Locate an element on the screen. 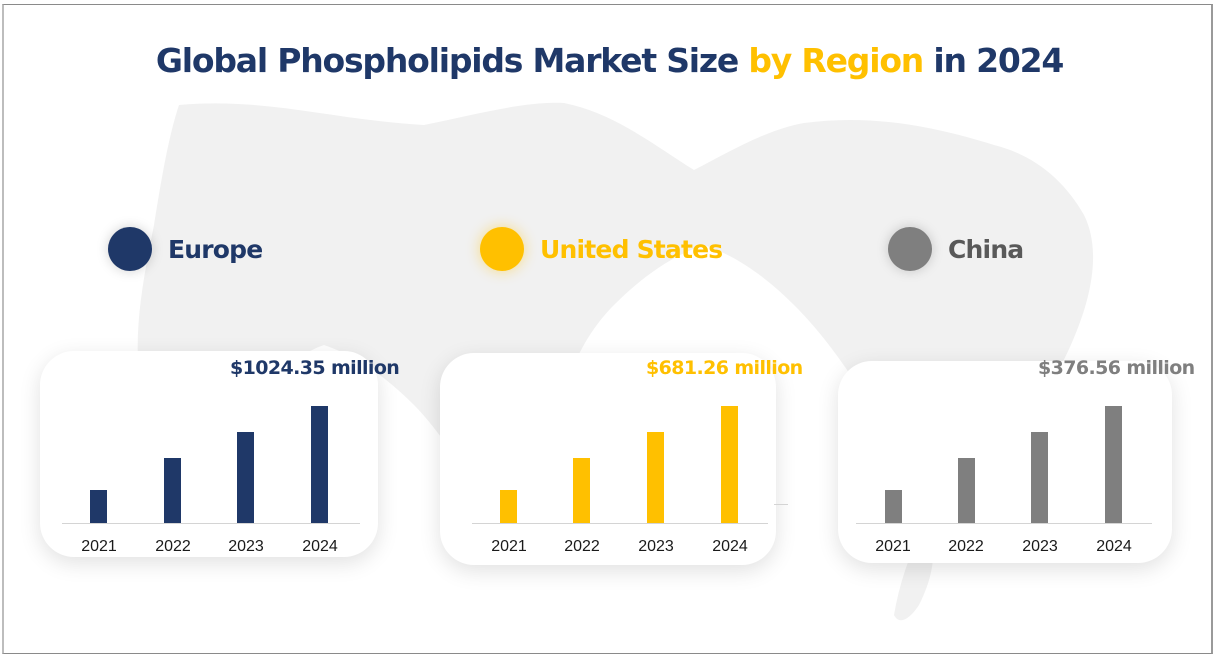 This screenshot has height=669, width=1215. title-part2: in 2024 is located at coordinates (993, 60).